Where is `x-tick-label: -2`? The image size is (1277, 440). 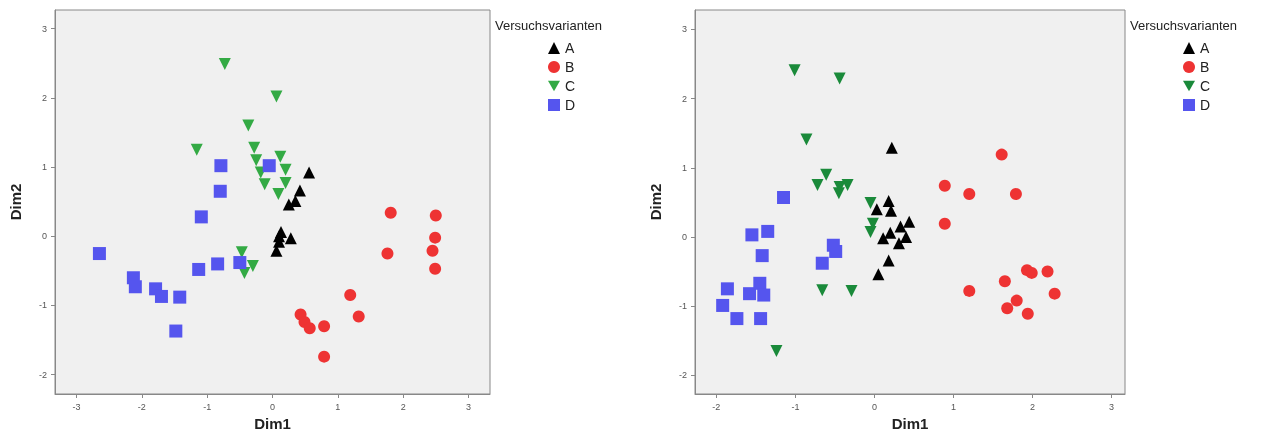 x-tick-label: -2 is located at coordinates (716, 406).